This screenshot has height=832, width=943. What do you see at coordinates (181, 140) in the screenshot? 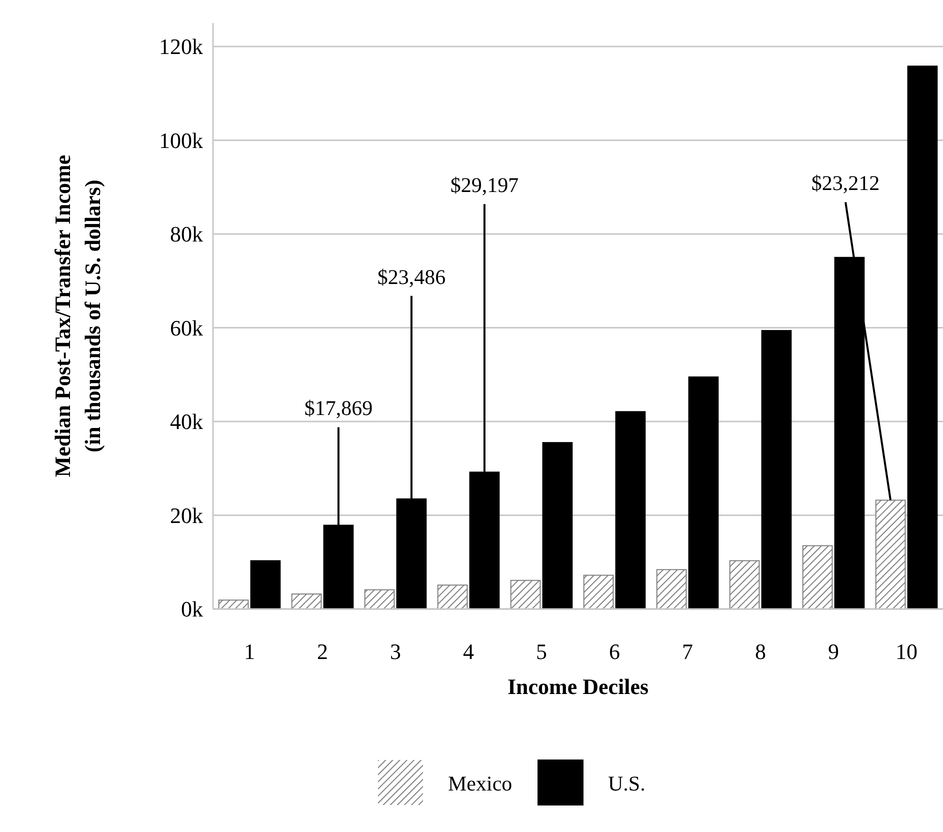
I see `y-tick-label: 100k` at bounding box center [181, 140].